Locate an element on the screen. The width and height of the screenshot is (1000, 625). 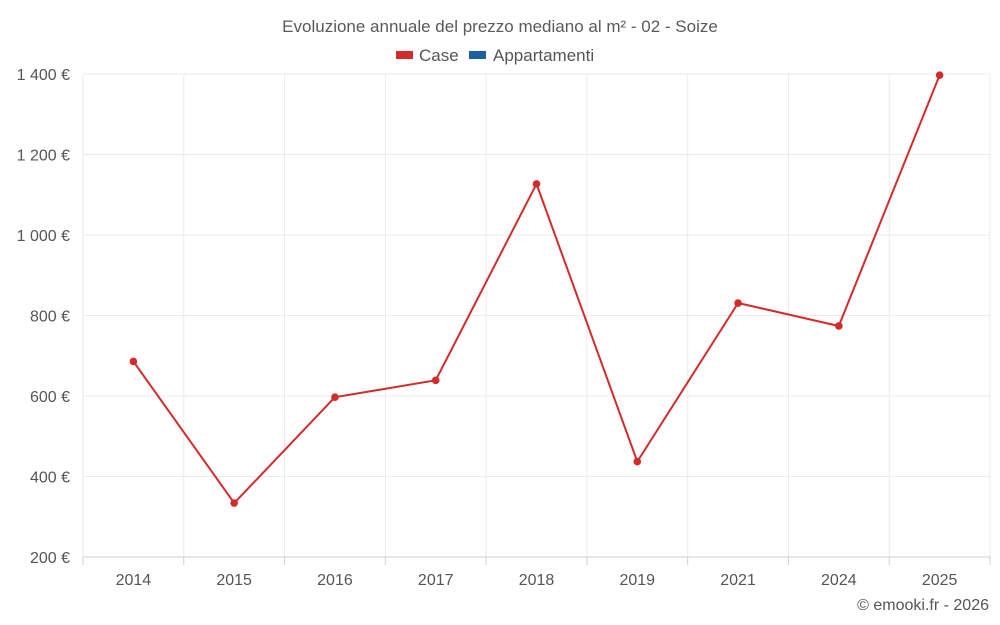
legend-item-case: Case is located at coordinates (427, 55).